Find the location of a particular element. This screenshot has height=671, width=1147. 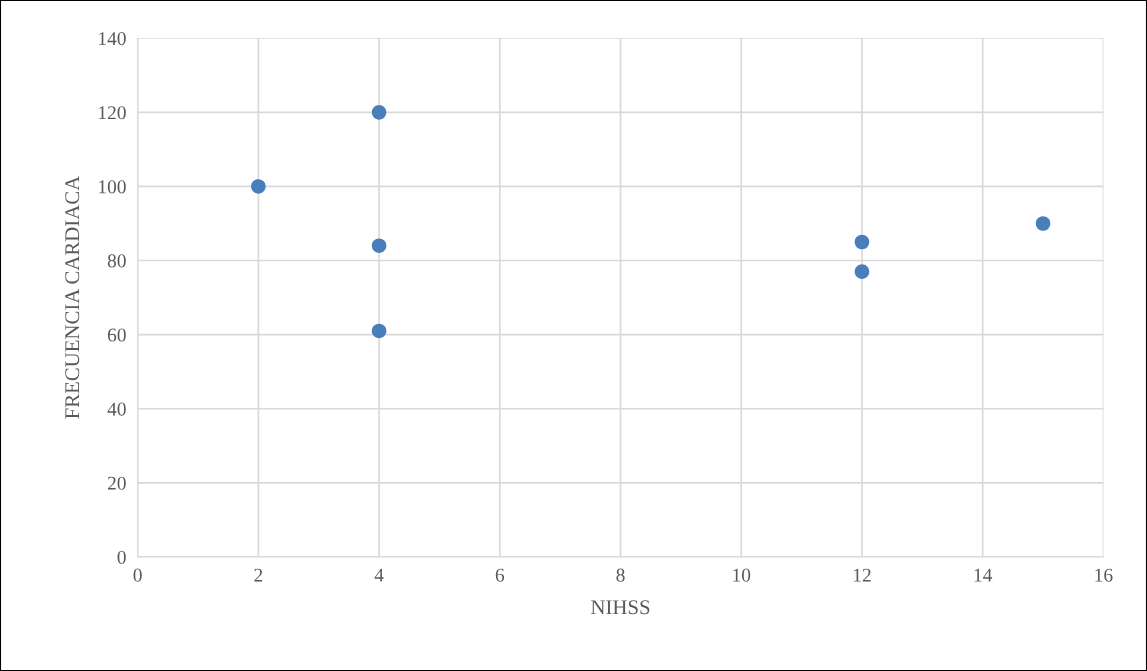

y-tick-label: 80 is located at coordinates (116, 261).